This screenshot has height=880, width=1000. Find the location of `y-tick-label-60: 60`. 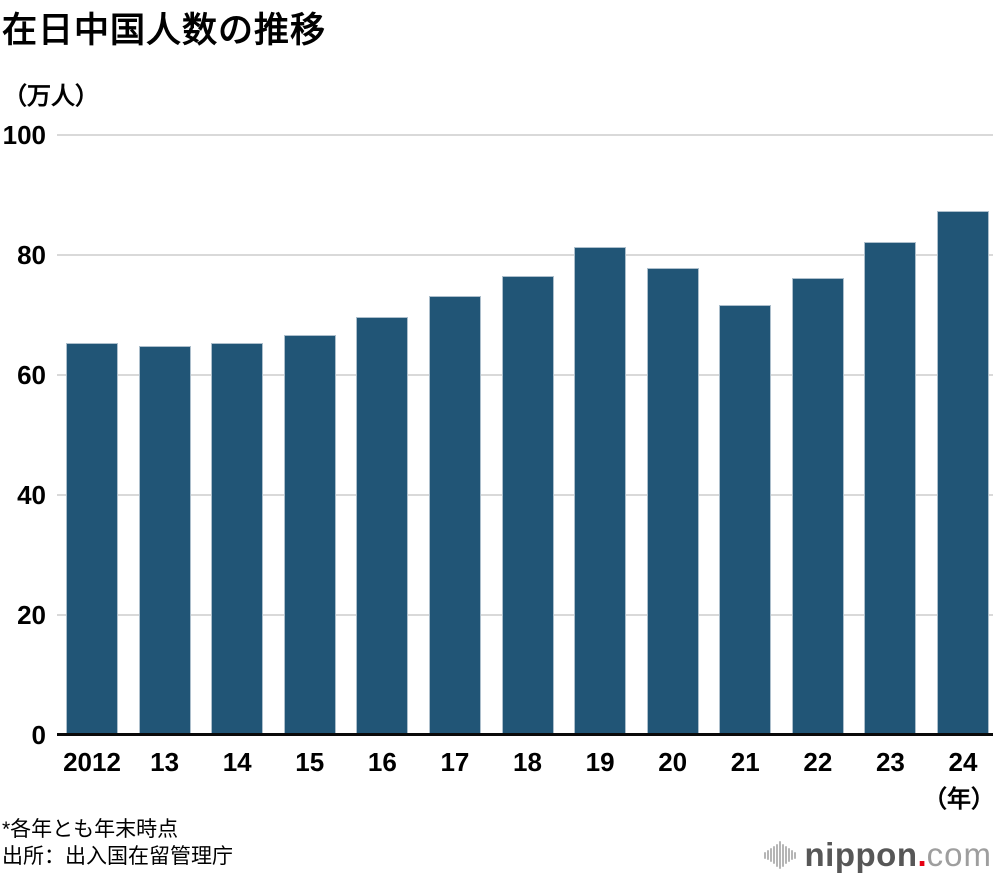

y-tick-label-60: 60 is located at coordinates (31, 375).